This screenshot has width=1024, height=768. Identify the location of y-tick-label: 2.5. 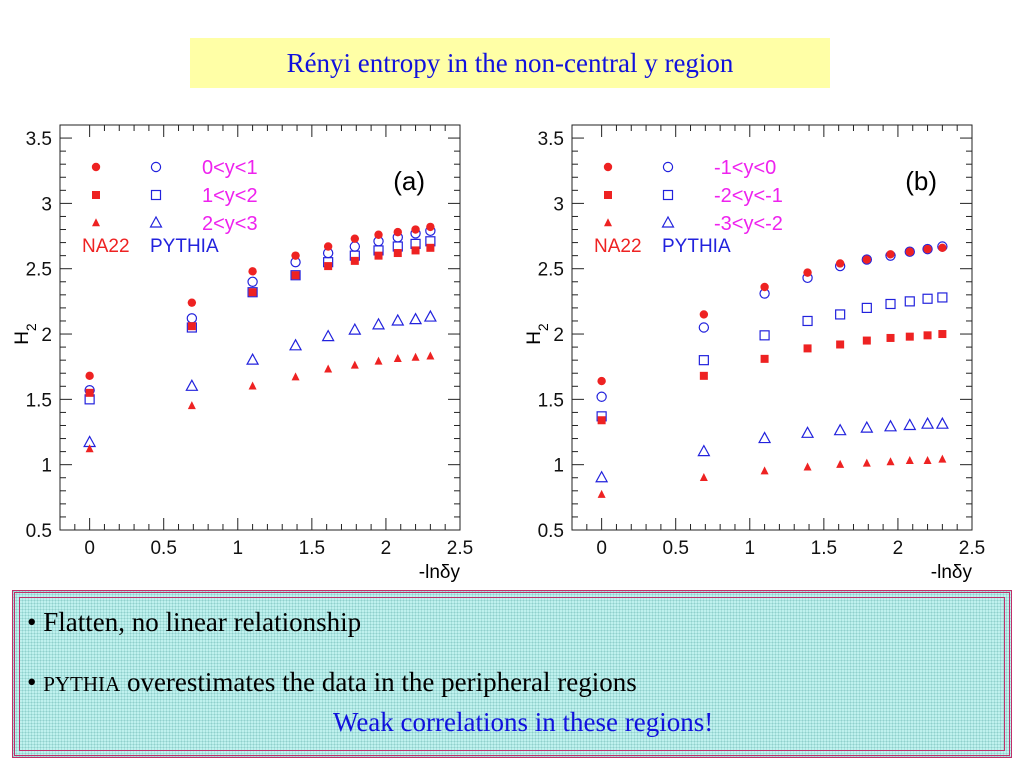
(39, 270).